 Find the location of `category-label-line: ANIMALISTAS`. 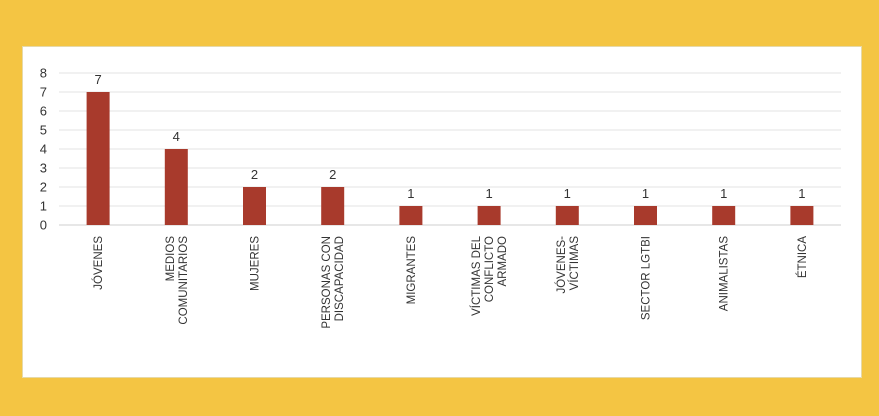

category-label-line: ANIMALISTAS is located at coordinates (725, 274).